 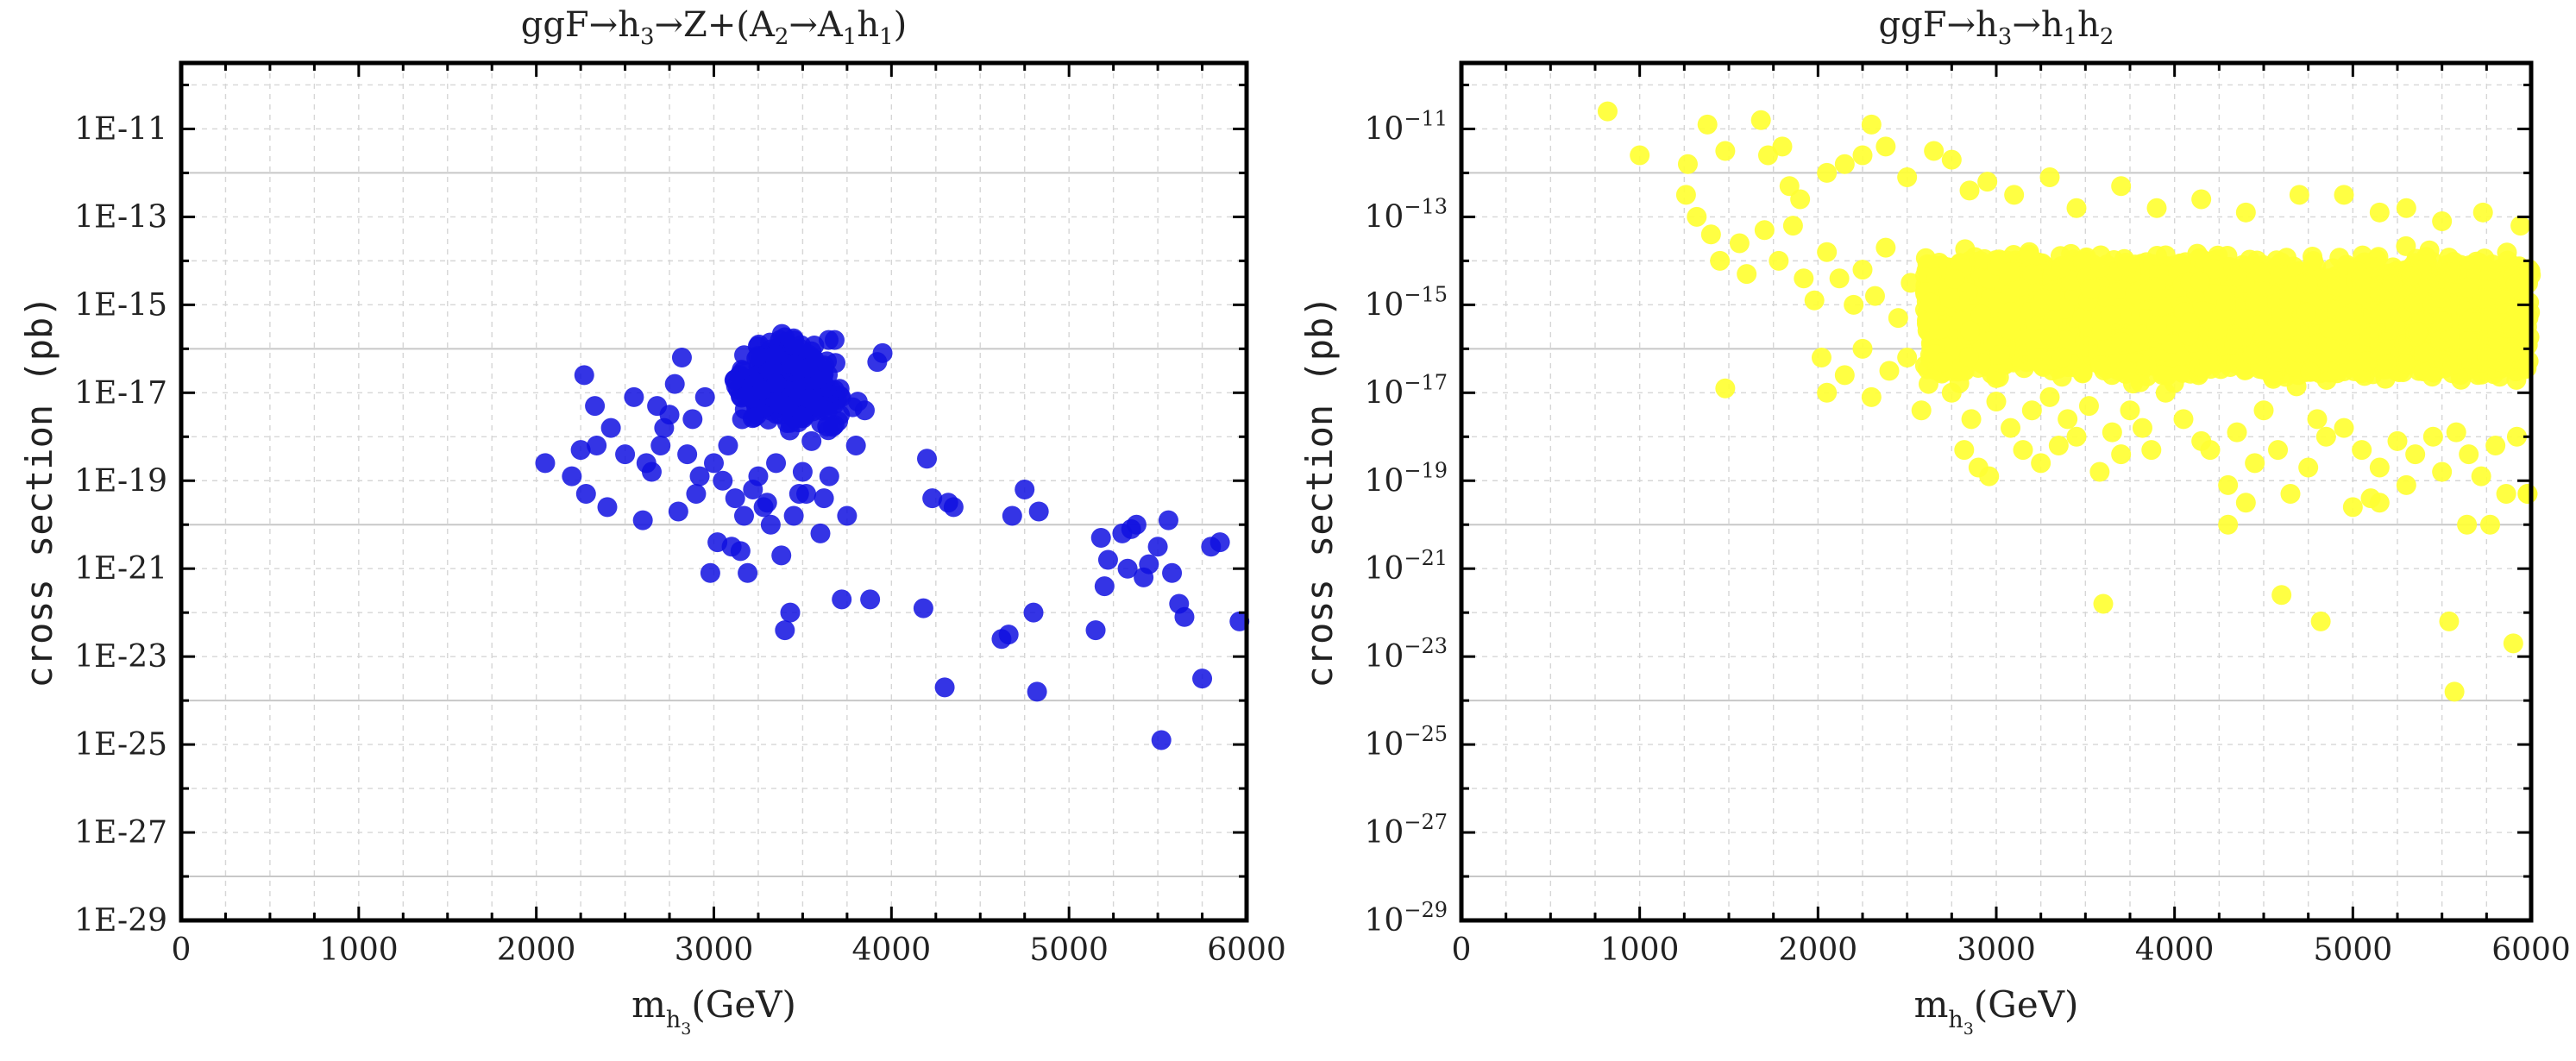 I want to click on xlabel-main: m, so click(x=1931, y=1004).